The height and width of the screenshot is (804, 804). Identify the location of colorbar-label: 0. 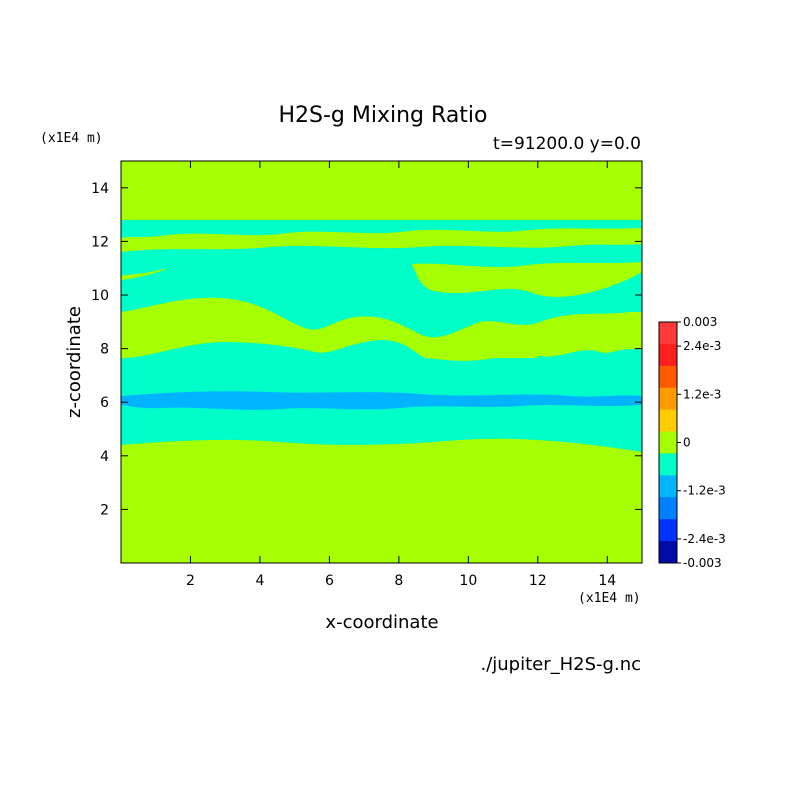
(687, 443).